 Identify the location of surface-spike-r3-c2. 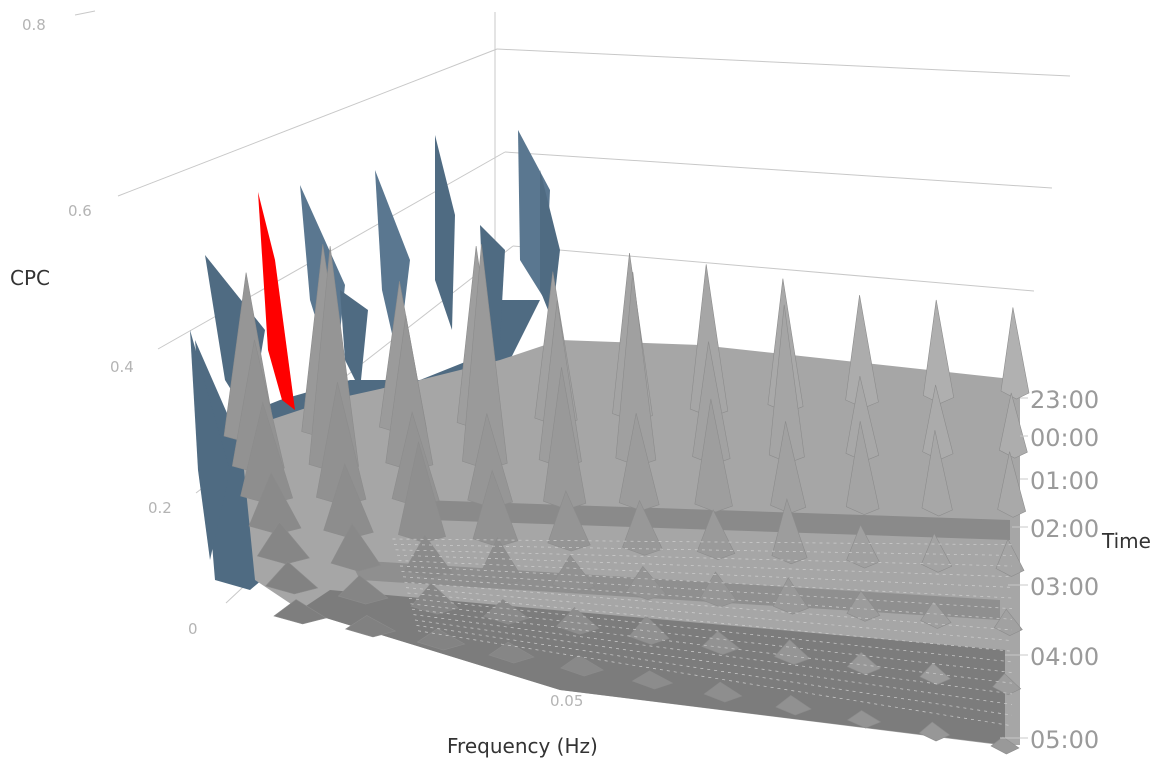
(422, 492).